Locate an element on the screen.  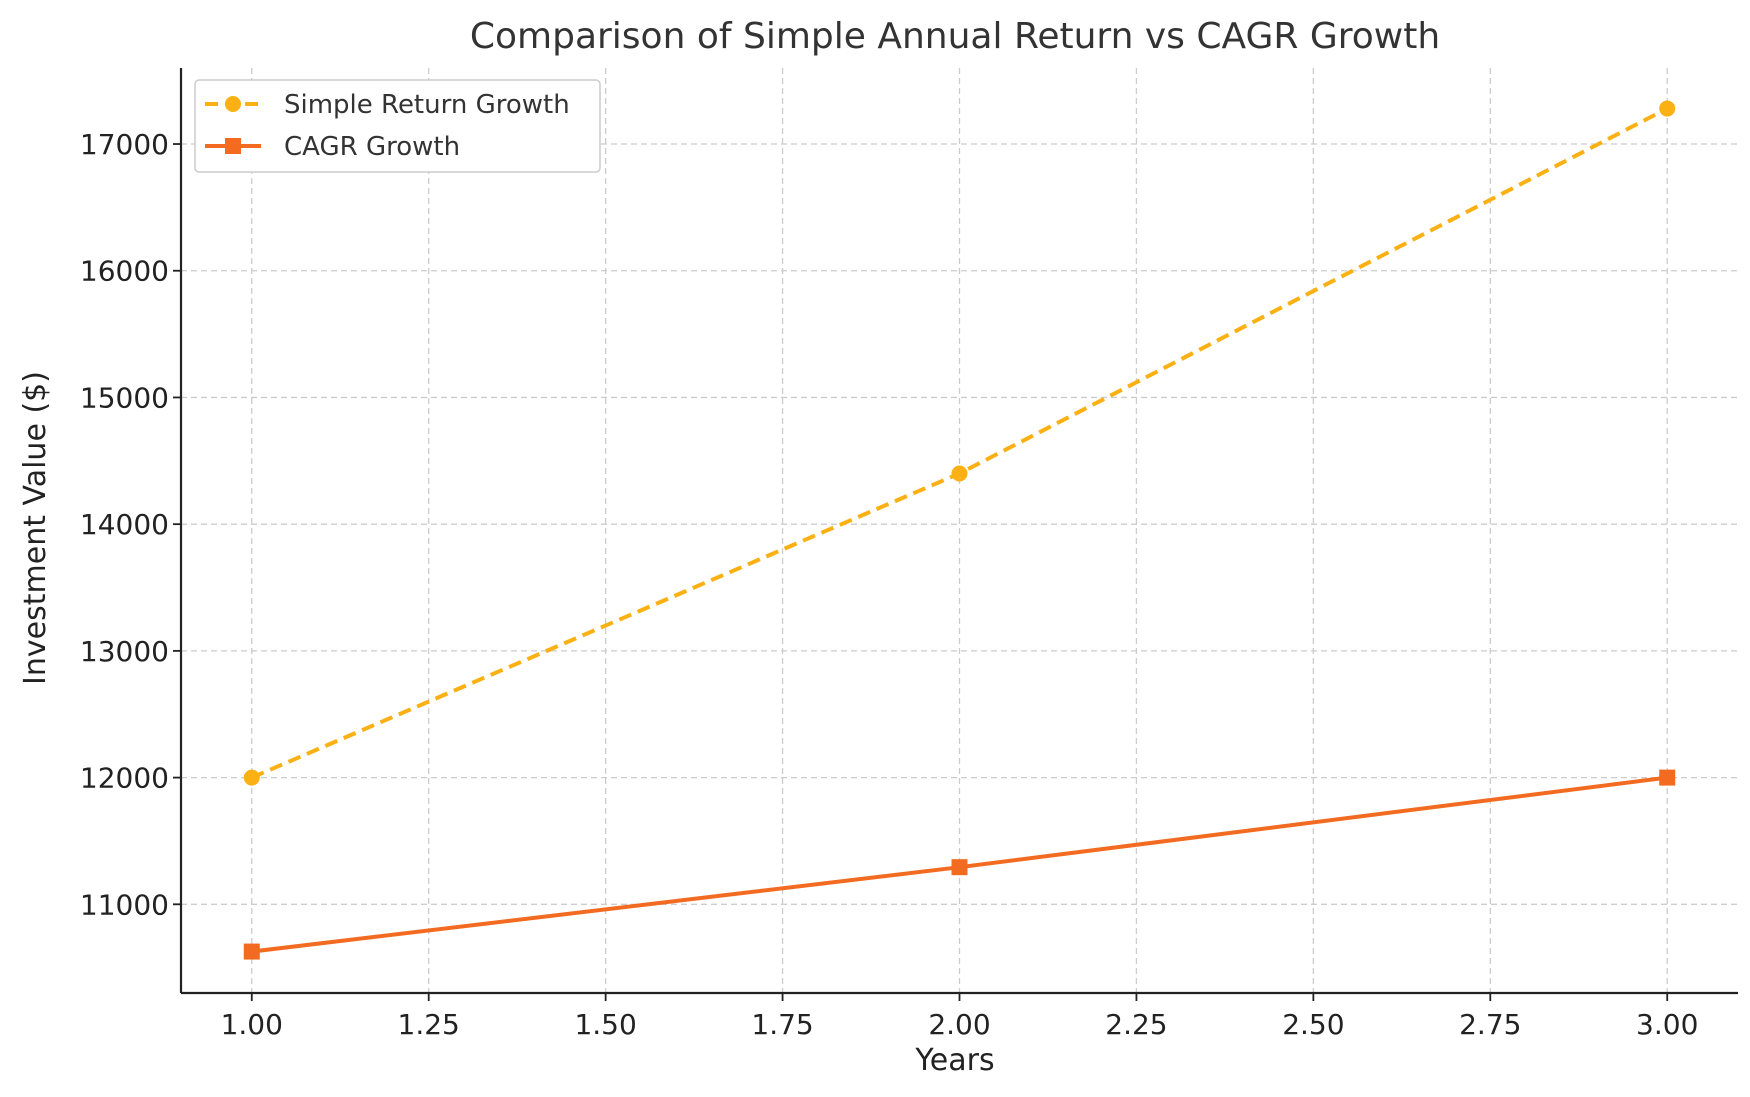
legend-item-cagr: CAGR Growth is located at coordinates (332, 147).